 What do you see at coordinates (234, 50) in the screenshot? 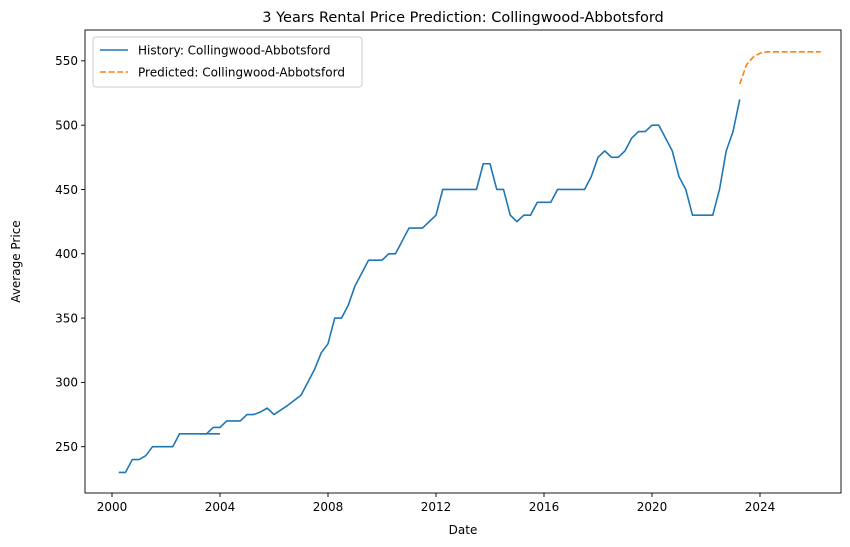
I see `legend-label-history: History: Collingwood-Abbotsford` at bounding box center [234, 50].